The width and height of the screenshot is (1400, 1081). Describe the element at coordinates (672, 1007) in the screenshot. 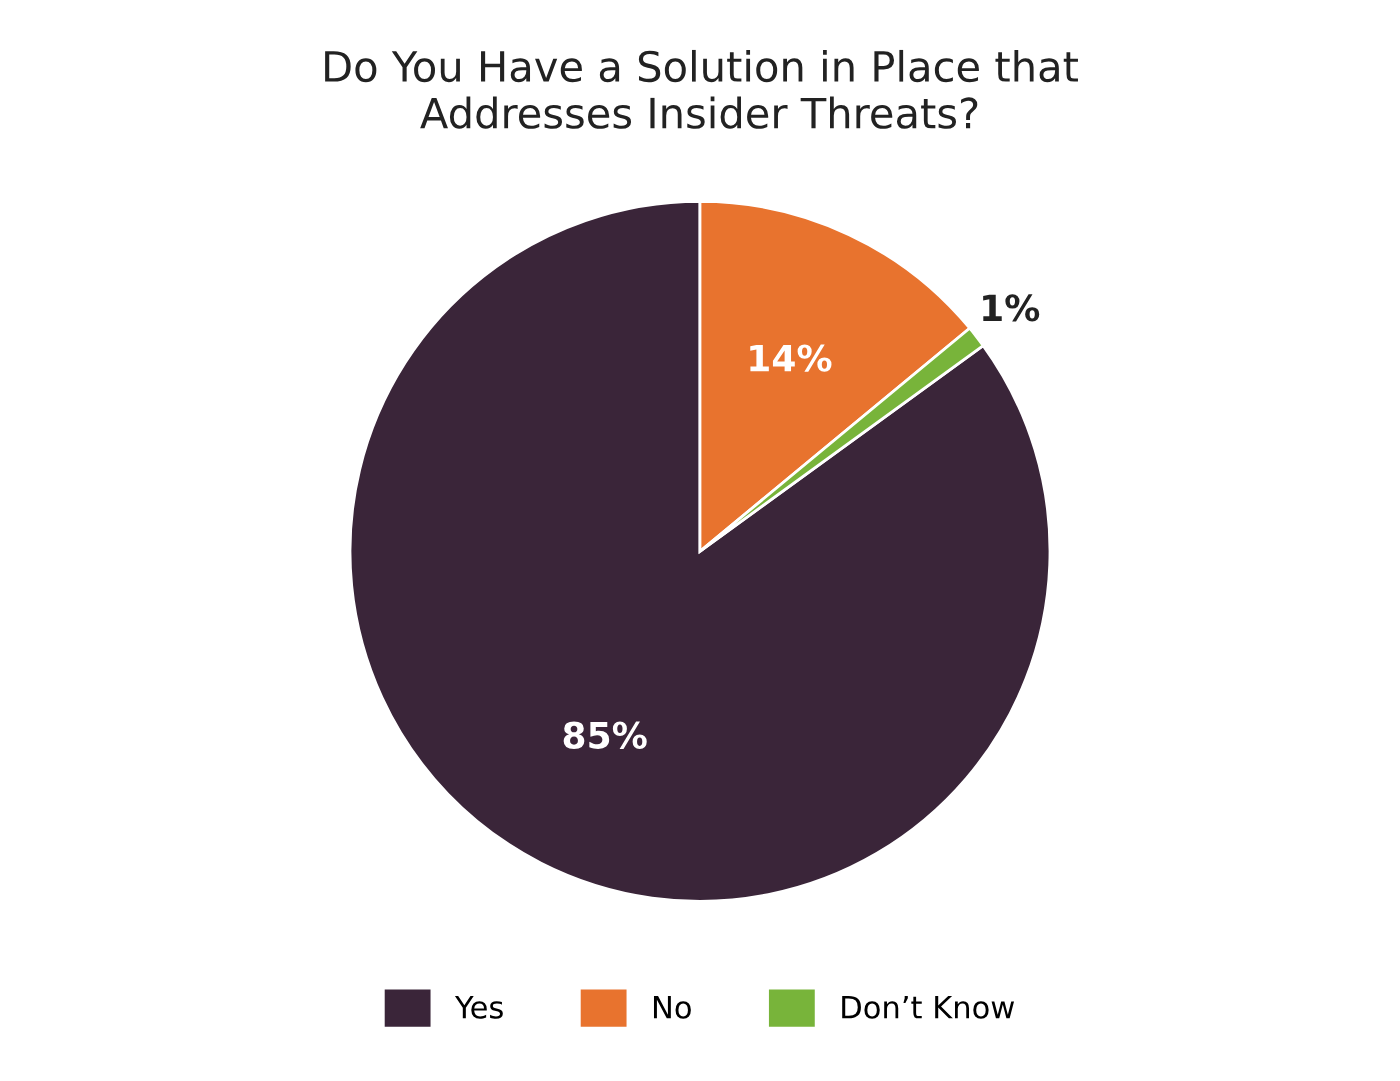

I see `legend-label: No` at that location.